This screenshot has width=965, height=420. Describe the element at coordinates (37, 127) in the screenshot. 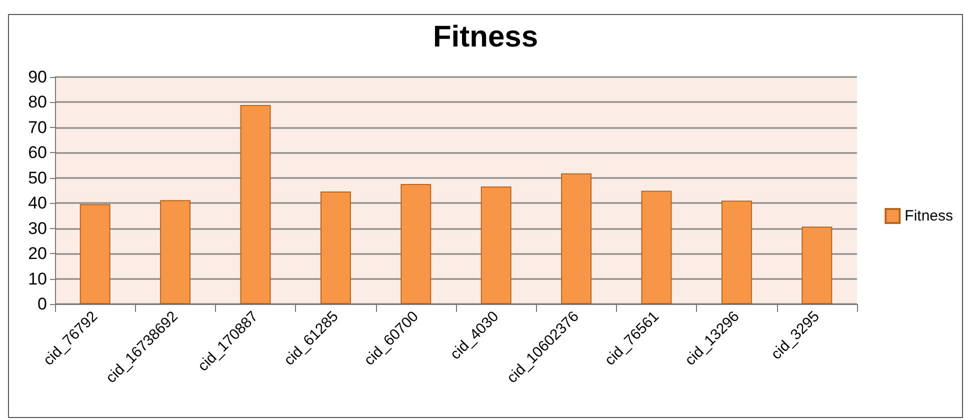

I see `y-tick-label: 70` at that location.